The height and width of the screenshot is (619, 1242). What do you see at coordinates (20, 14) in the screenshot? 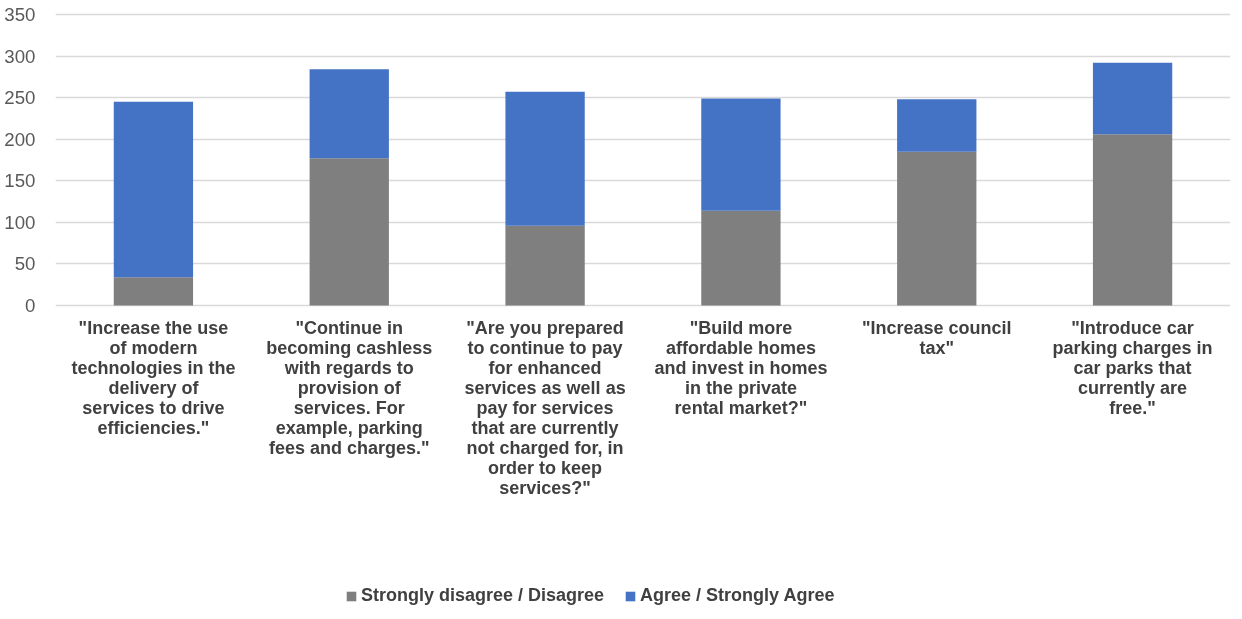
I see `y-tick-label: 350` at bounding box center [20, 14].